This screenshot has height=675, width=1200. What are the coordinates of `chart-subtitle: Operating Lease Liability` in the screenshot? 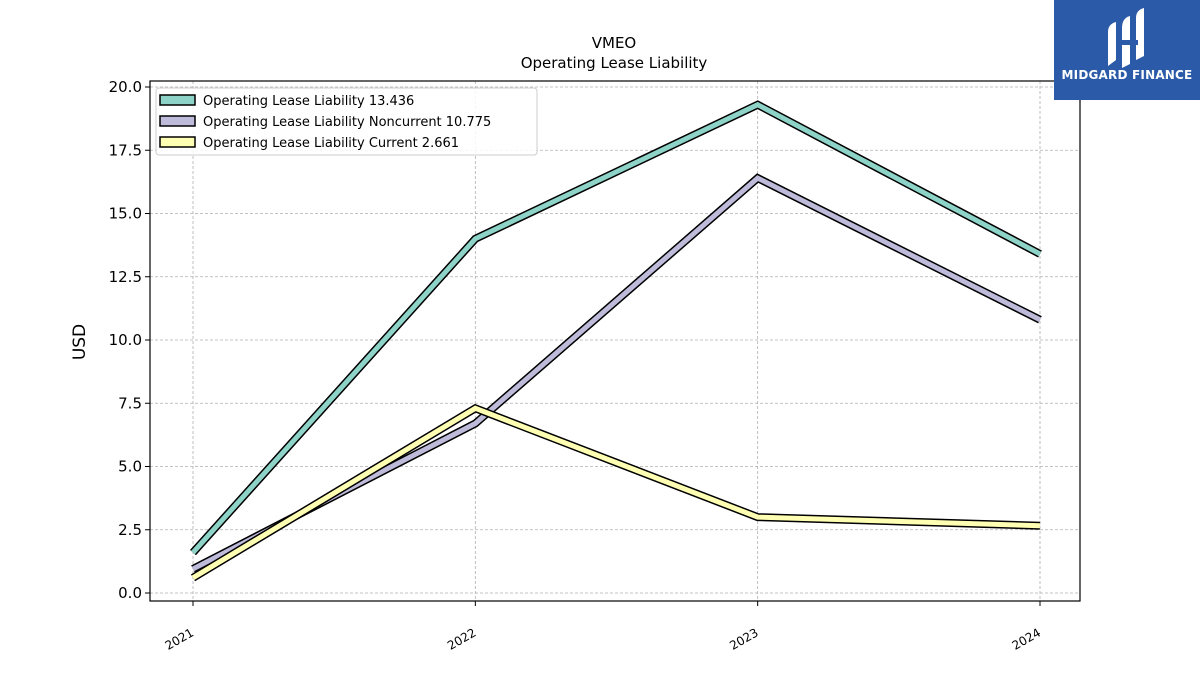 It's located at (614, 63).